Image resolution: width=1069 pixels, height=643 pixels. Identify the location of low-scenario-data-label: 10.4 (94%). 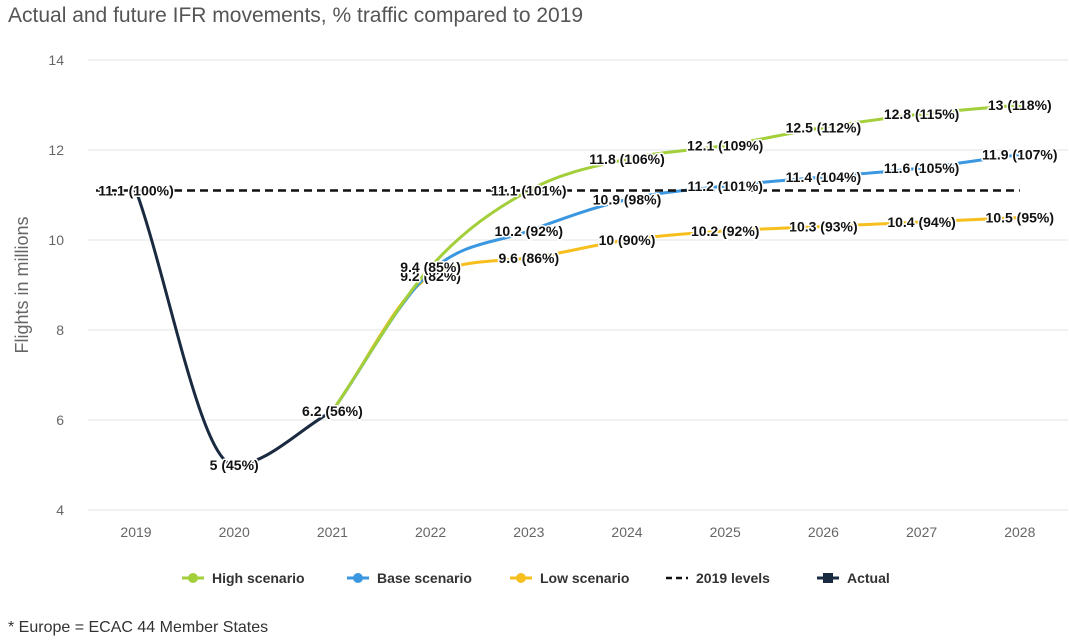
(921, 222).